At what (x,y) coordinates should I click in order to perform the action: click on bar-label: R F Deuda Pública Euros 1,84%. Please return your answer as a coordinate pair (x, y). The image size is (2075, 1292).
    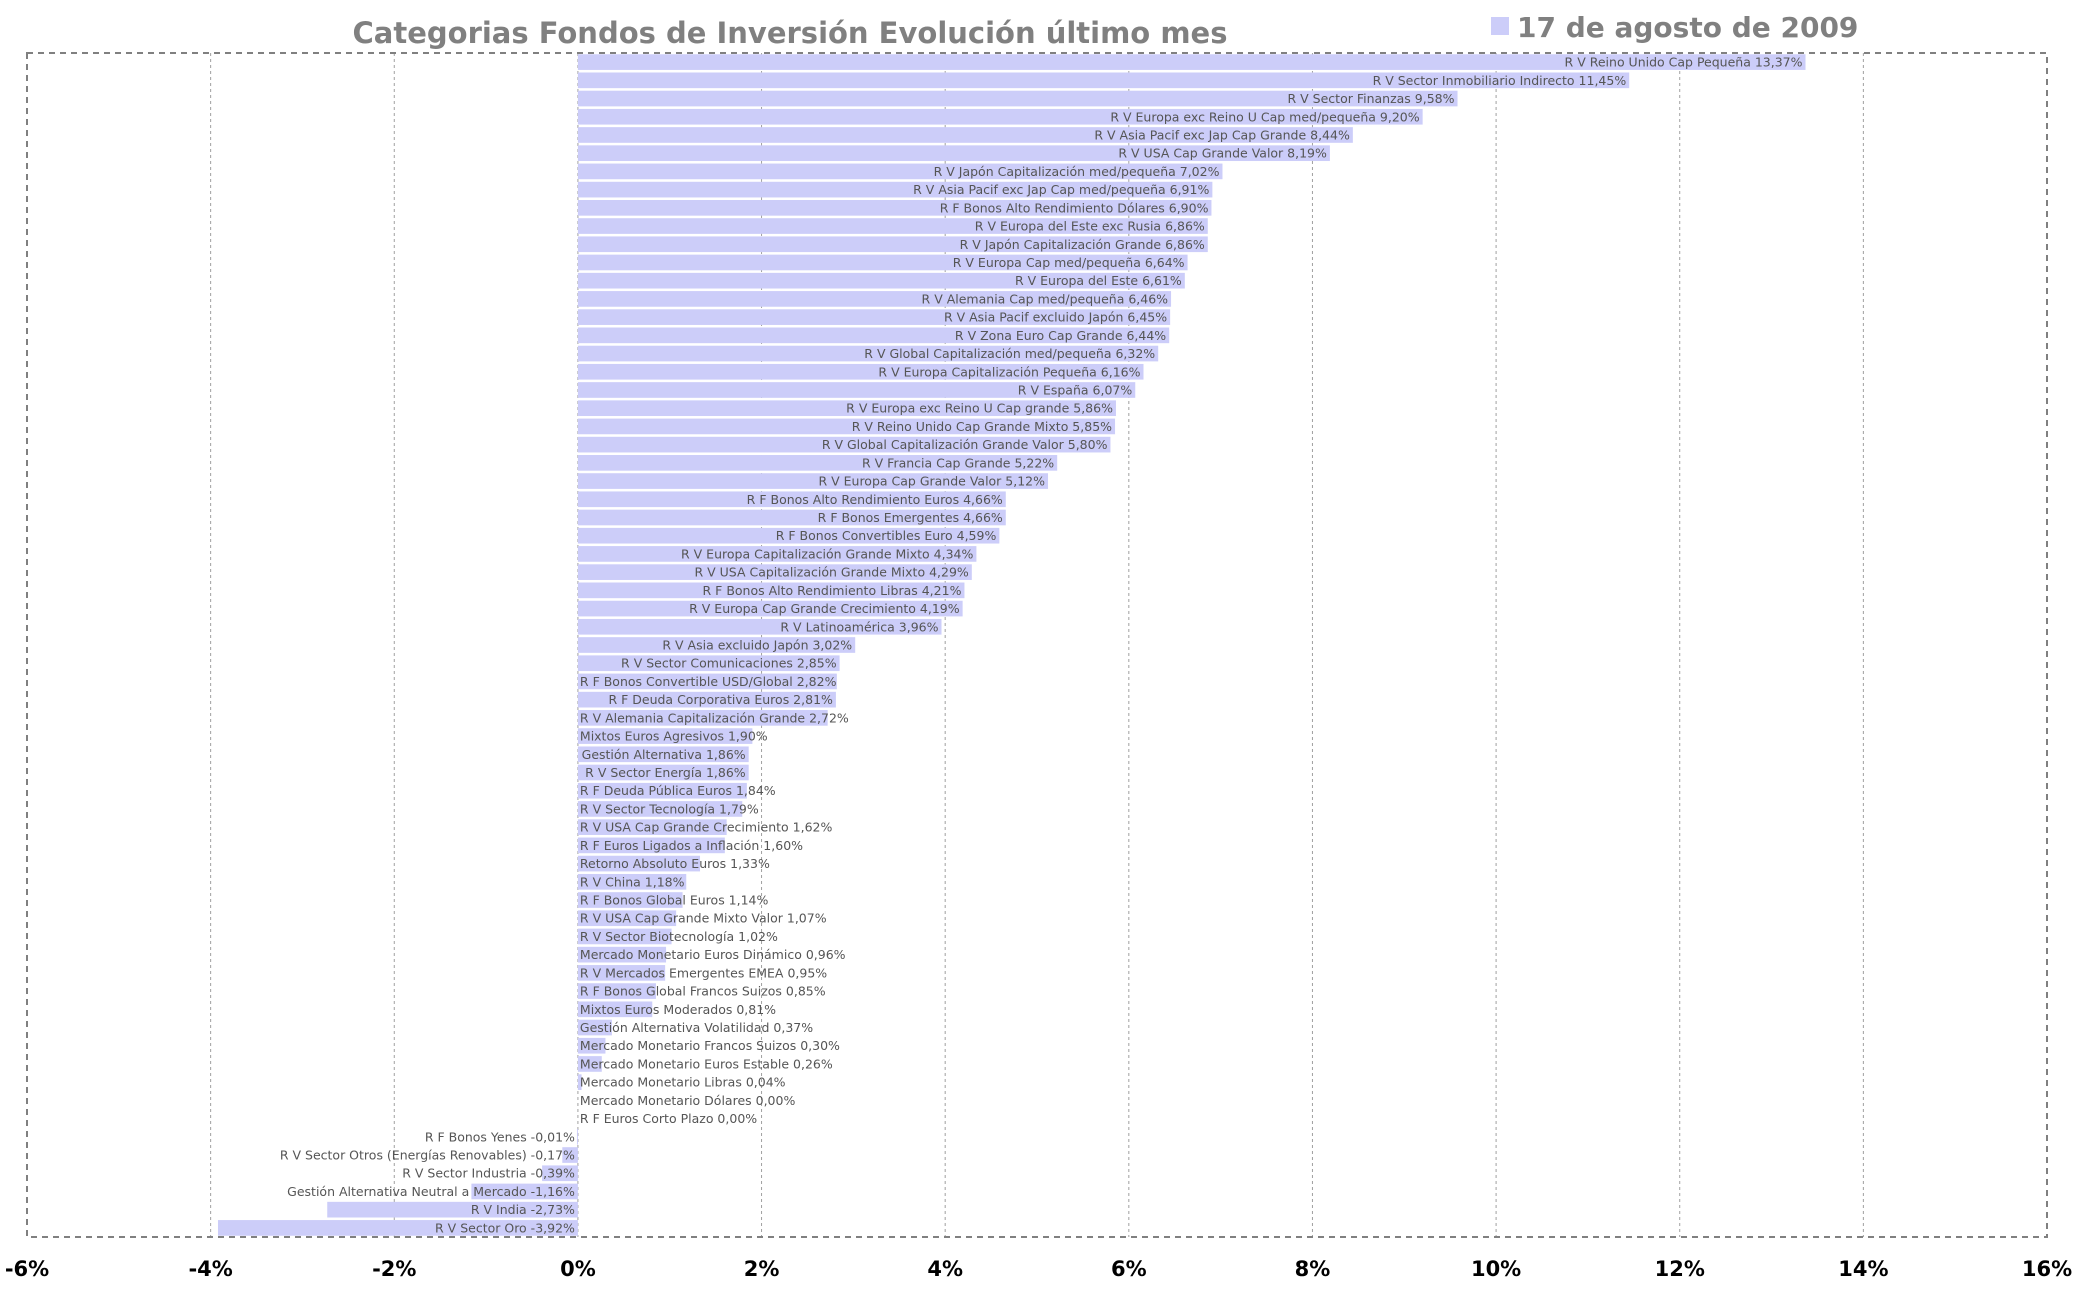
    Looking at the image, I should click on (678, 790).